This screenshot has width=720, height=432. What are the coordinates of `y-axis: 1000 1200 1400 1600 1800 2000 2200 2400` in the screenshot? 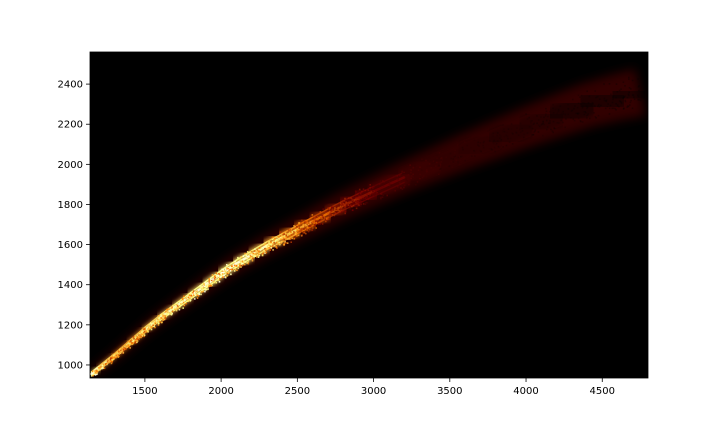 It's located at (74, 225).